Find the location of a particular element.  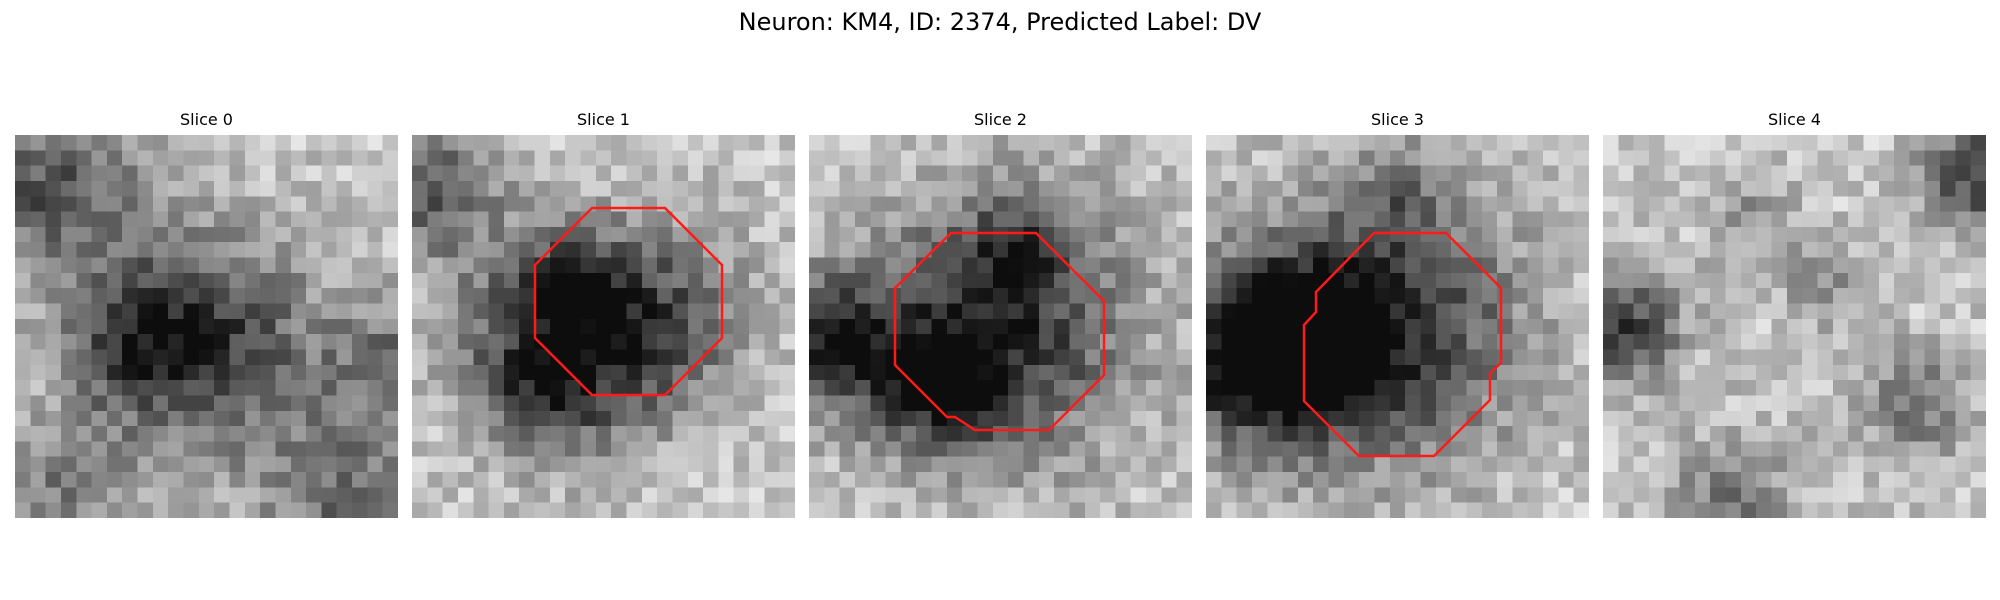

slice-title-2: Slice 2 is located at coordinates (1000, 119).